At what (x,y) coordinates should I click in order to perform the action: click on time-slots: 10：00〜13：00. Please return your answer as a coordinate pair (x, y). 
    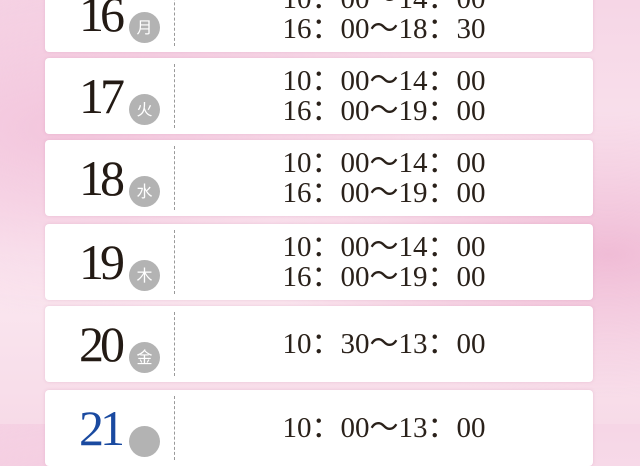
    Looking at the image, I should click on (384, 428).